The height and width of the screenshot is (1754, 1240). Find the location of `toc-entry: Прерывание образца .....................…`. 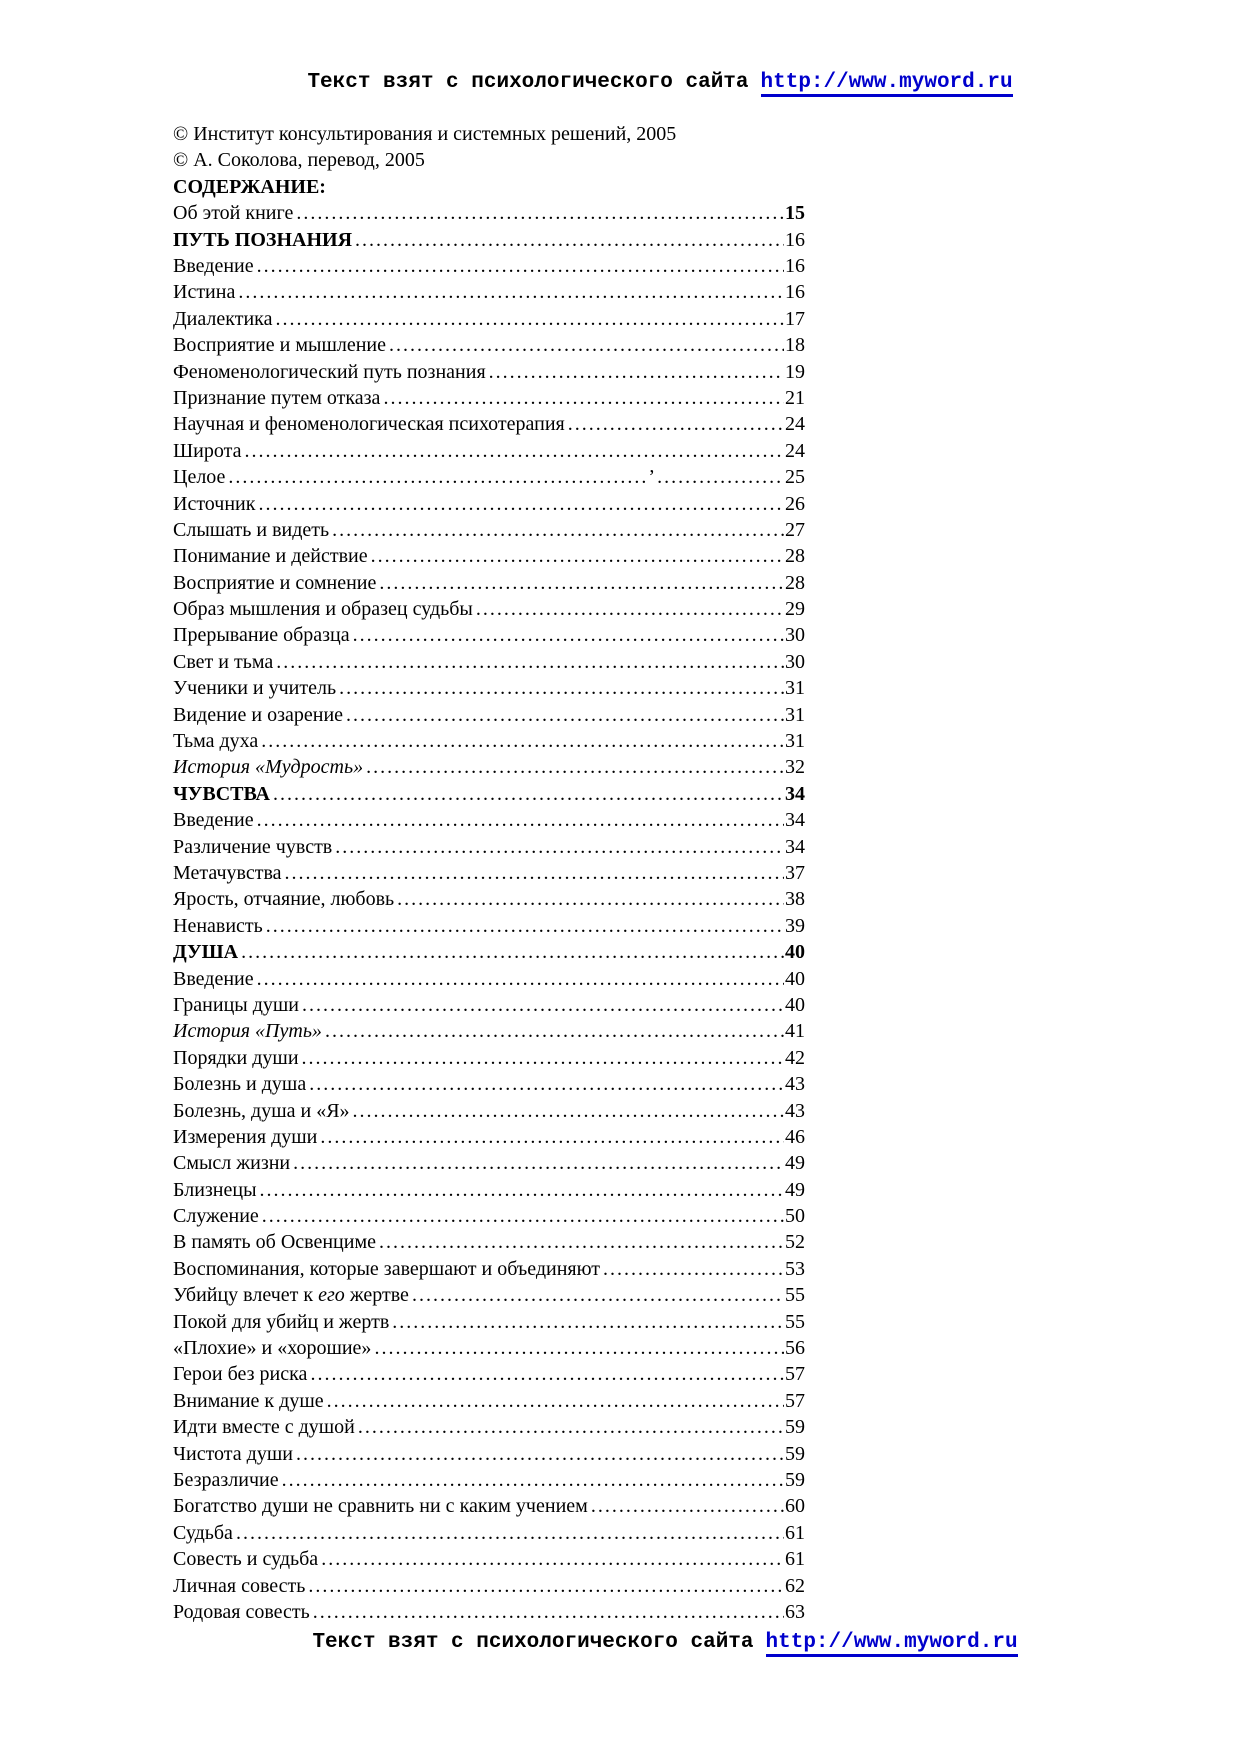

toc-entry: Прерывание образца .....................… is located at coordinates (489, 635).